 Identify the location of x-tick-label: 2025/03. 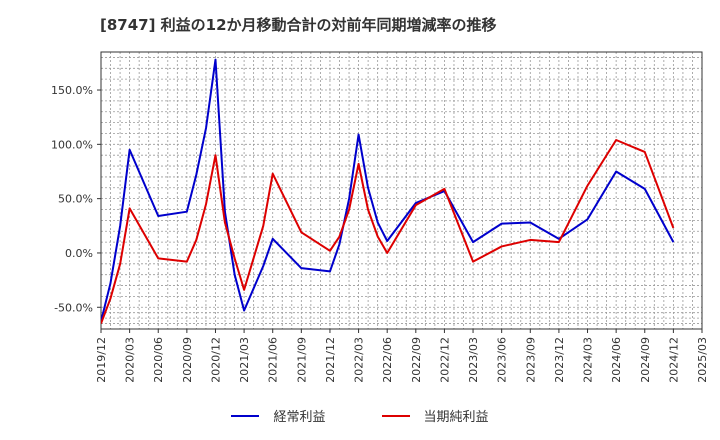
(702, 360).